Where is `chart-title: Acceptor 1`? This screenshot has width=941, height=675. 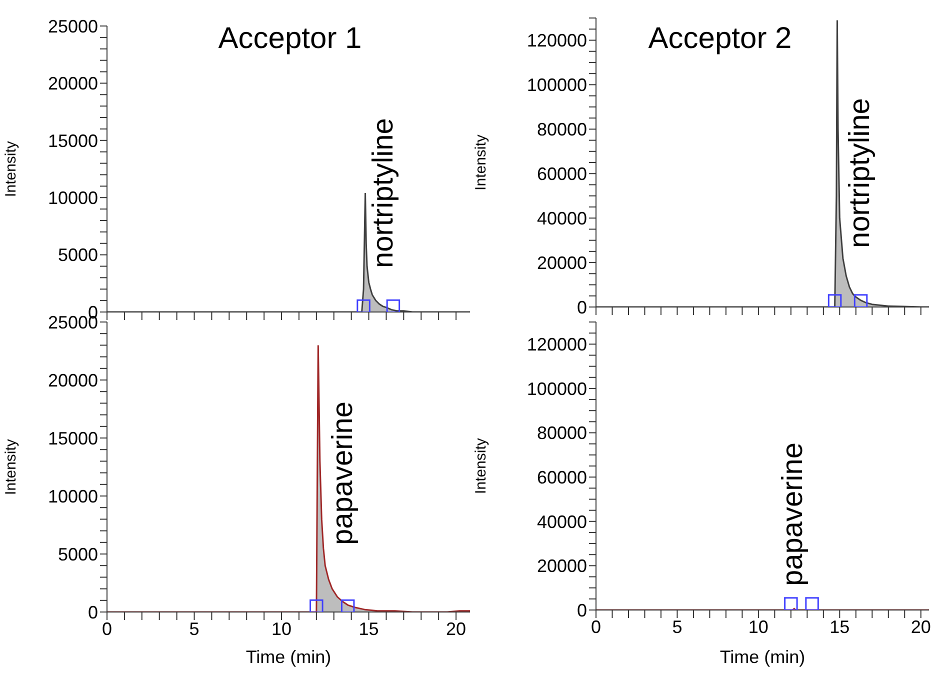 chart-title: Acceptor 1 is located at coordinates (290, 39).